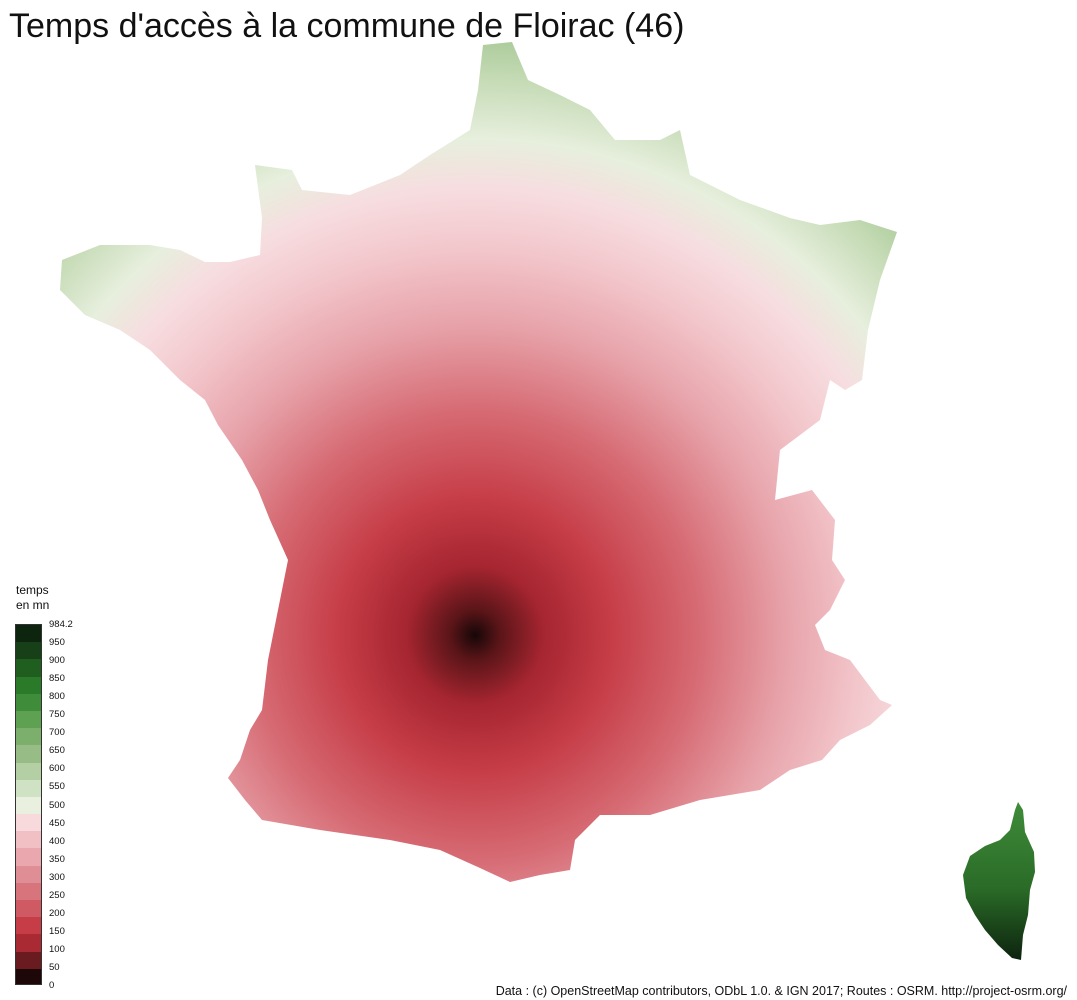 Image resolution: width=1077 pixels, height=1000 pixels. What do you see at coordinates (57, 823) in the screenshot?
I see `legend-break-label: 450` at bounding box center [57, 823].